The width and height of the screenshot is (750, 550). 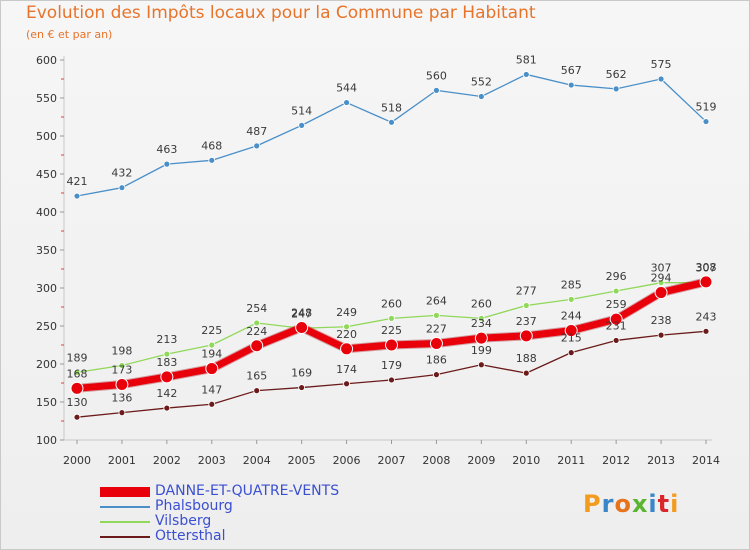 What do you see at coordinates (46, 440) in the screenshot?
I see `y-tick-label: 100` at bounding box center [46, 440].